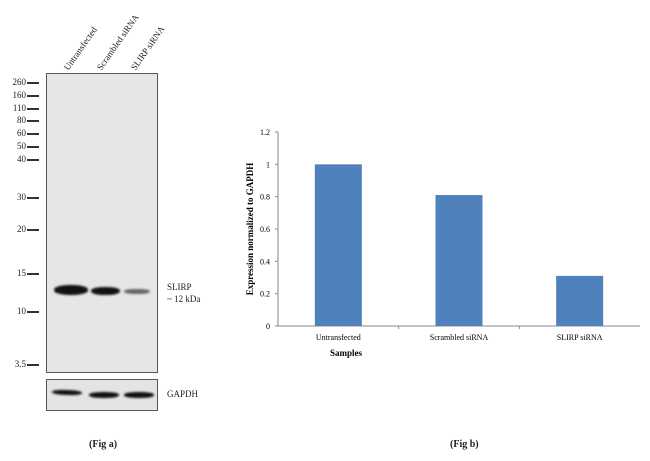 The image size is (650, 461). What do you see at coordinates (20, 364) in the screenshot?
I see `marker-label: 3.5` at bounding box center [20, 364].